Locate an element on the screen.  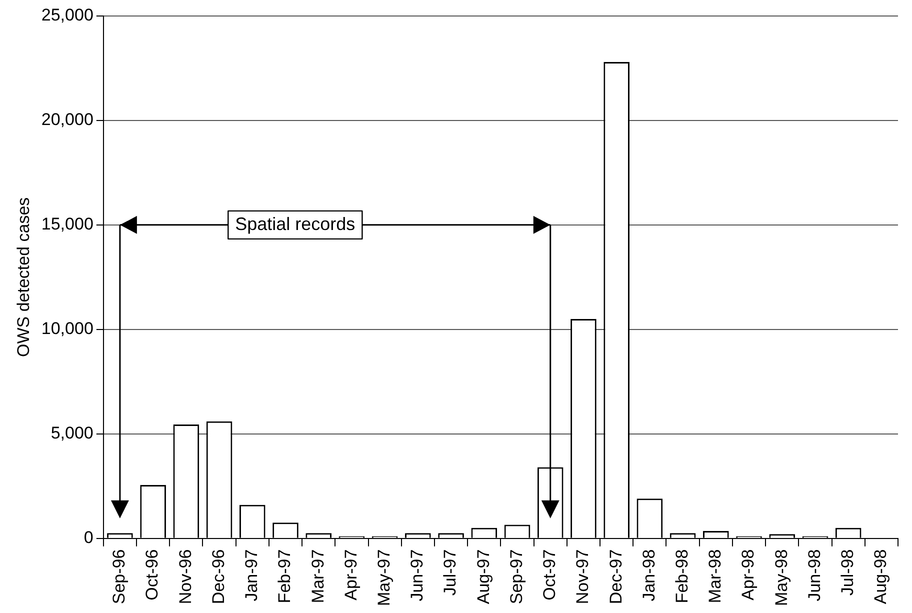
x-tick-label: Feb-97 is located at coordinates (284, 576).